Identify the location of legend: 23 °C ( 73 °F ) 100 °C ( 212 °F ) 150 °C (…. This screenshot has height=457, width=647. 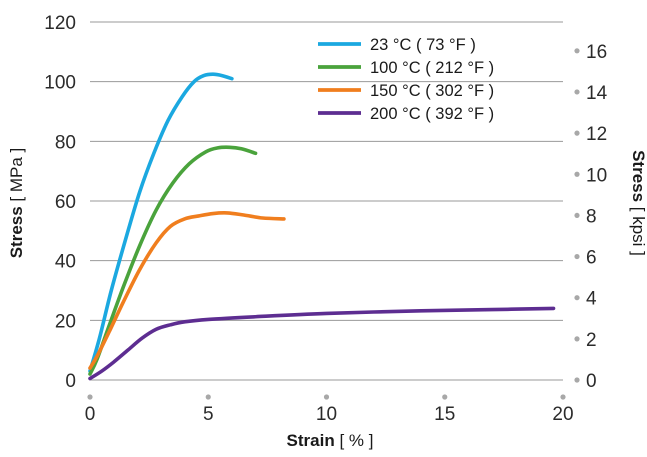
(406, 79).